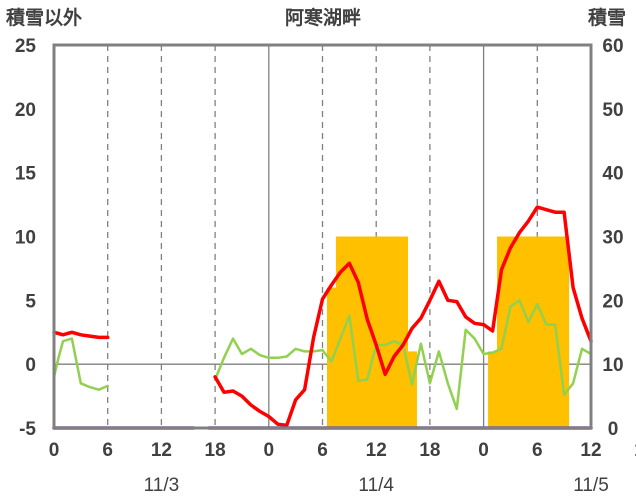 This screenshot has width=636, height=501. Describe the element at coordinates (30, 301) in the screenshot. I see `left-y-tick-label: 5` at that location.